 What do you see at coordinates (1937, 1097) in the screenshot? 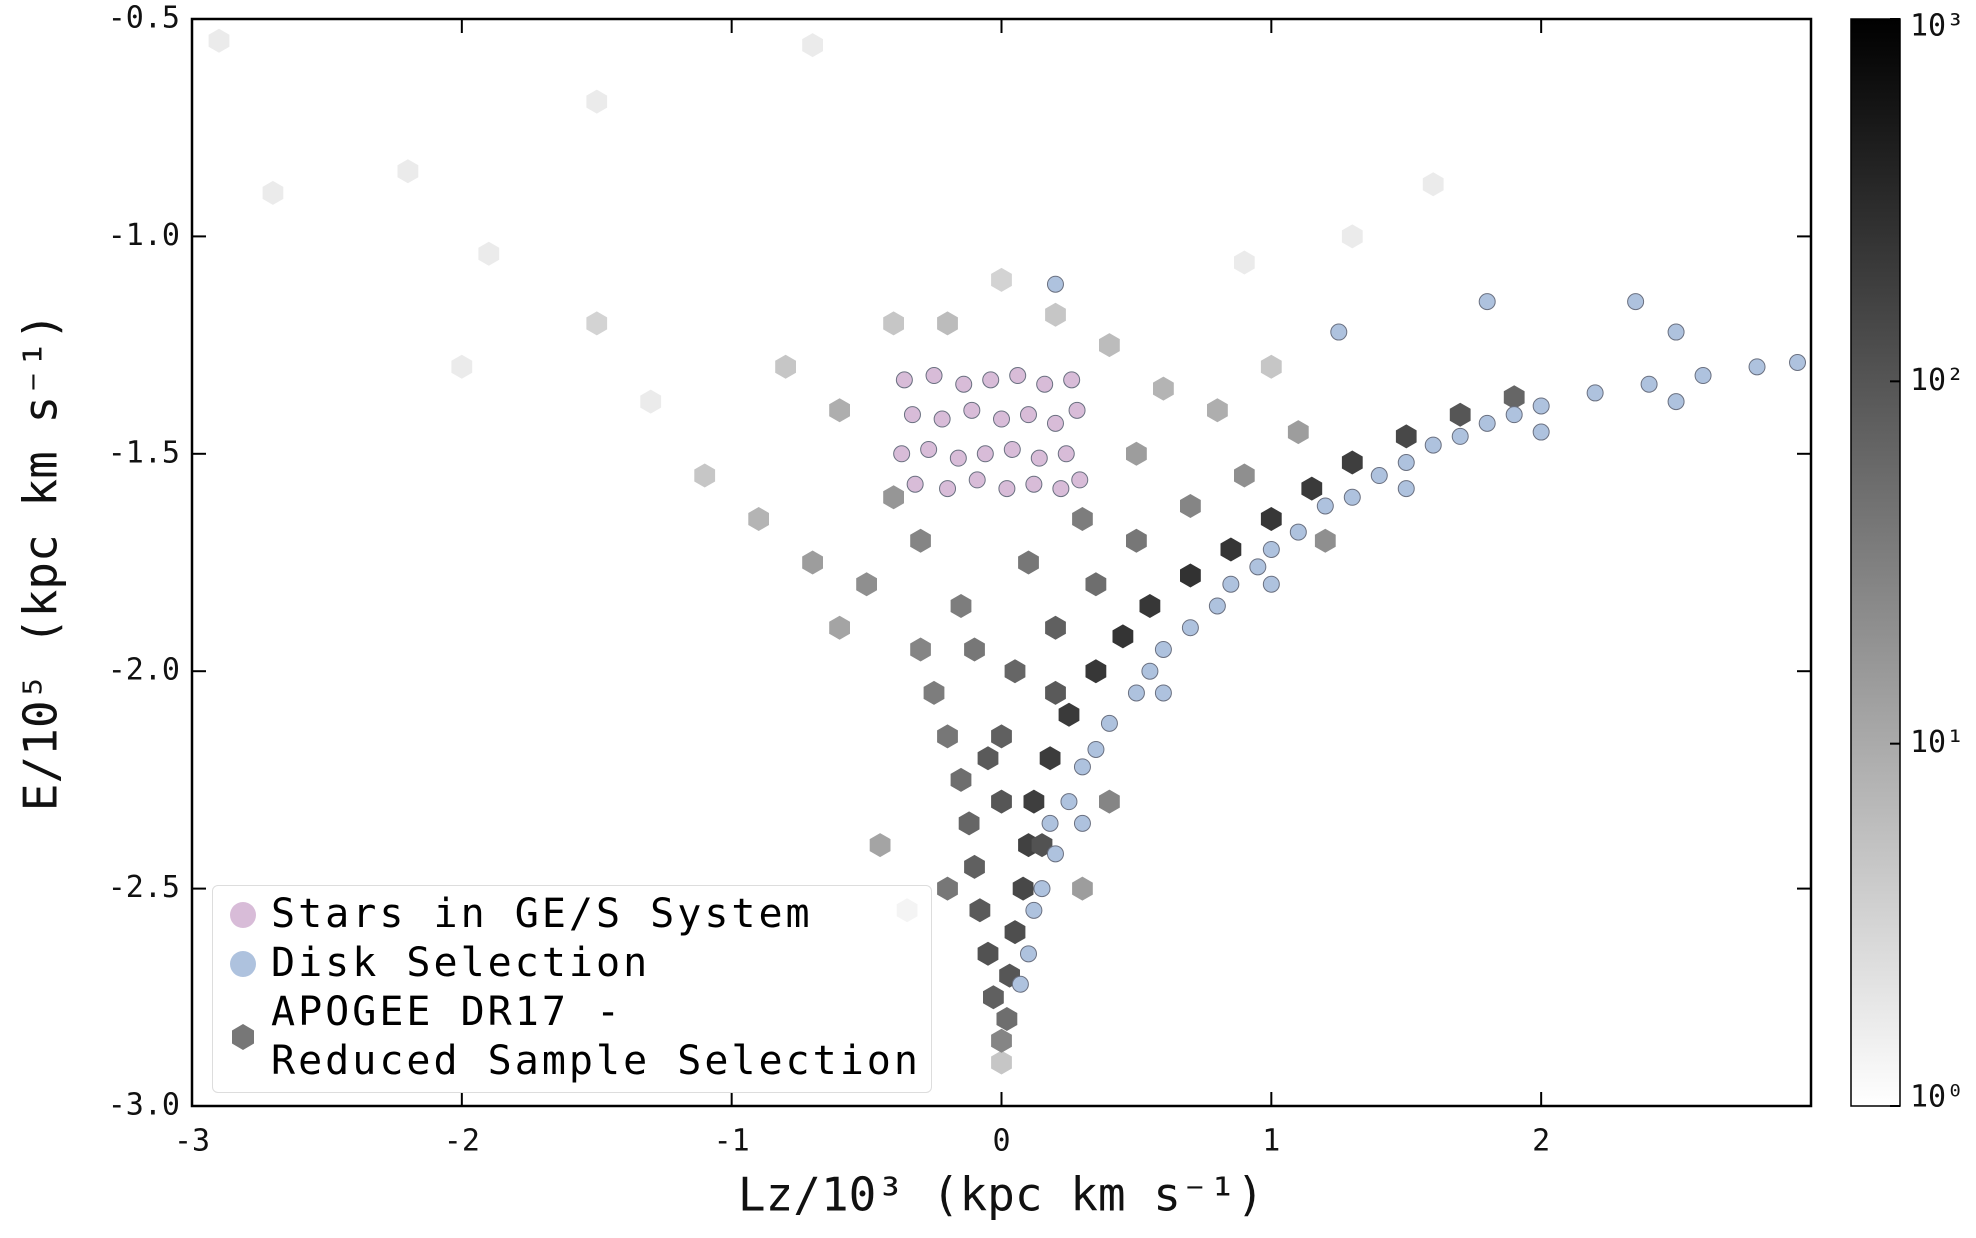
I see `colorbar-tick-label: 10⁰` at bounding box center [1937, 1097].